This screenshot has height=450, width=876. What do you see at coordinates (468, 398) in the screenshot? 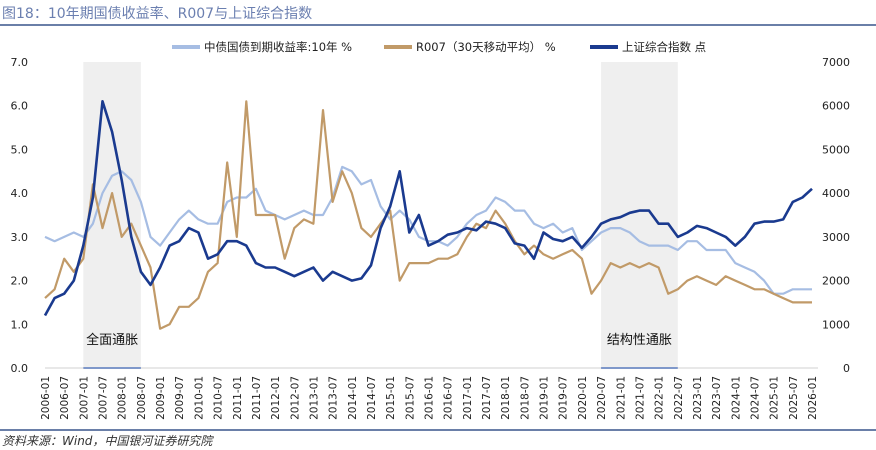
I see `x-tick-label: 2017-01` at bounding box center [468, 398].